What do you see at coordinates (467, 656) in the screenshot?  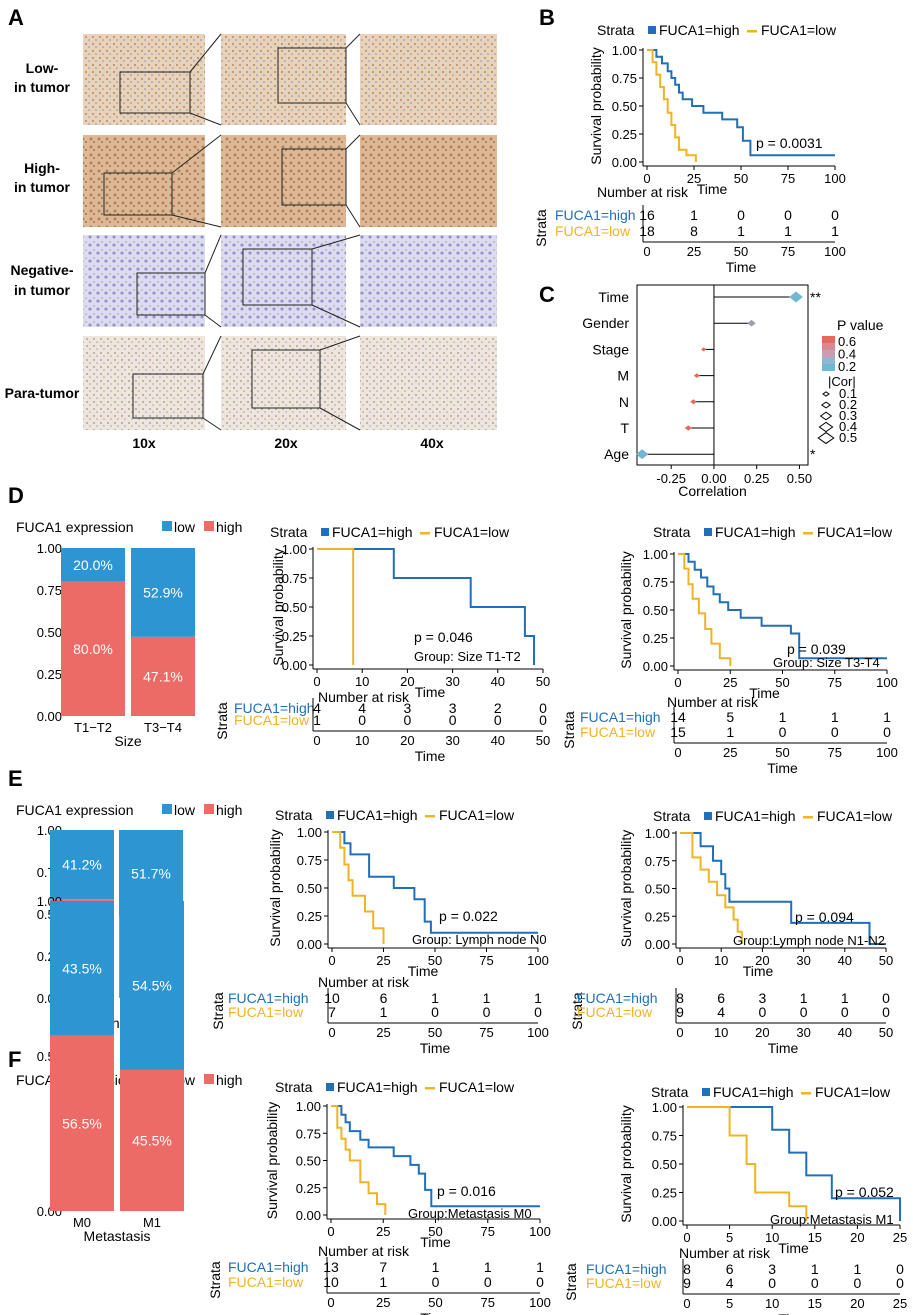 I see `group-label: Group: Size T1-T2` at bounding box center [467, 656].